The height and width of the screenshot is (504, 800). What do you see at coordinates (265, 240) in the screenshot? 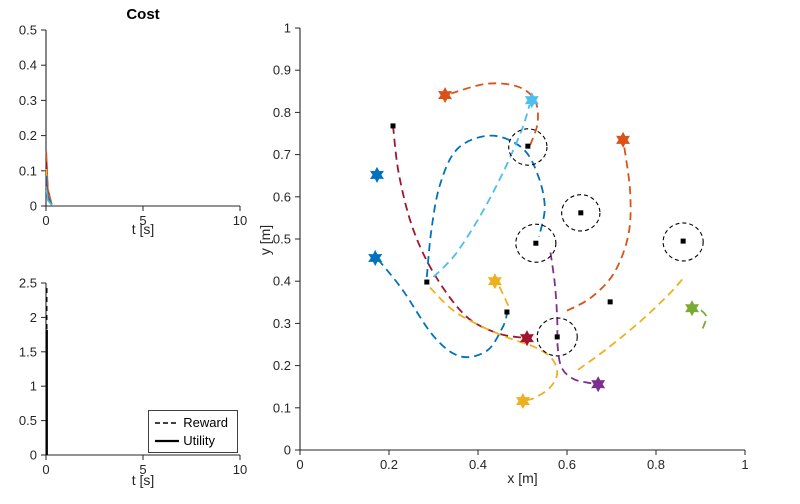
I see `trajectory-yaxis-label: y [m]` at bounding box center [265, 240].